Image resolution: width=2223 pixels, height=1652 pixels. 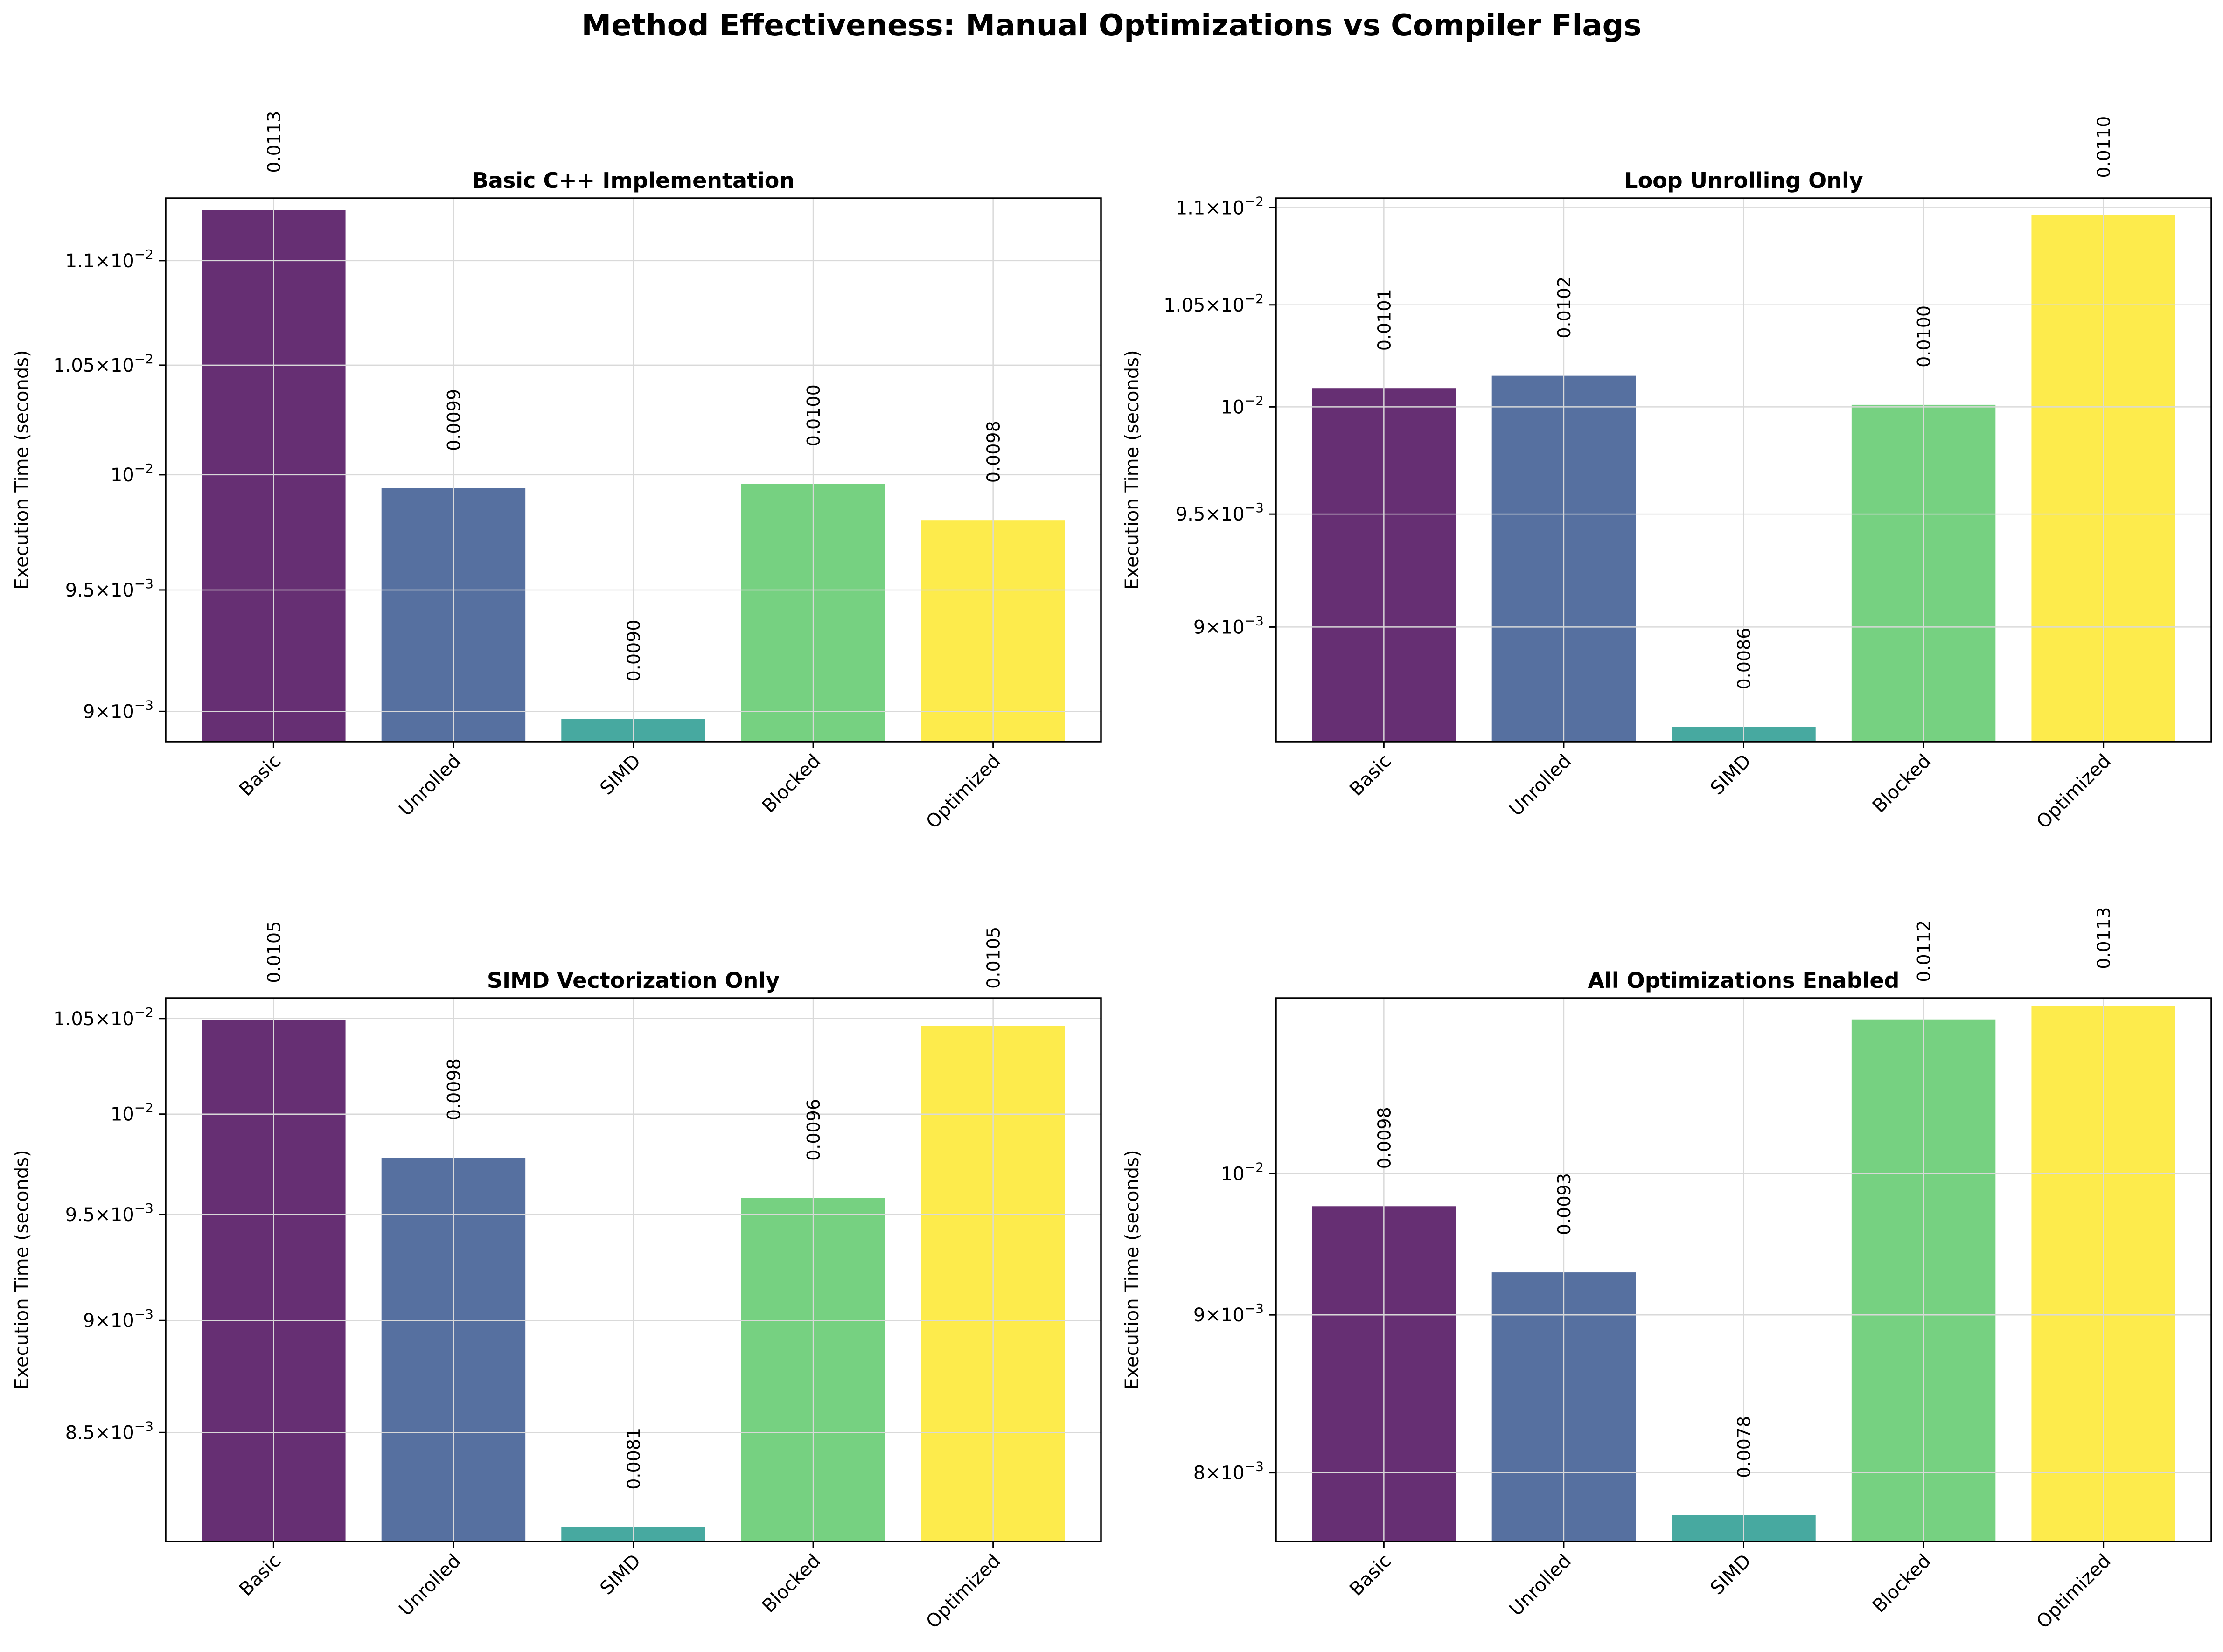 What do you see at coordinates (1743, 180) in the screenshot?
I see `subplot-title: Loop Unrolling Only` at bounding box center [1743, 180].